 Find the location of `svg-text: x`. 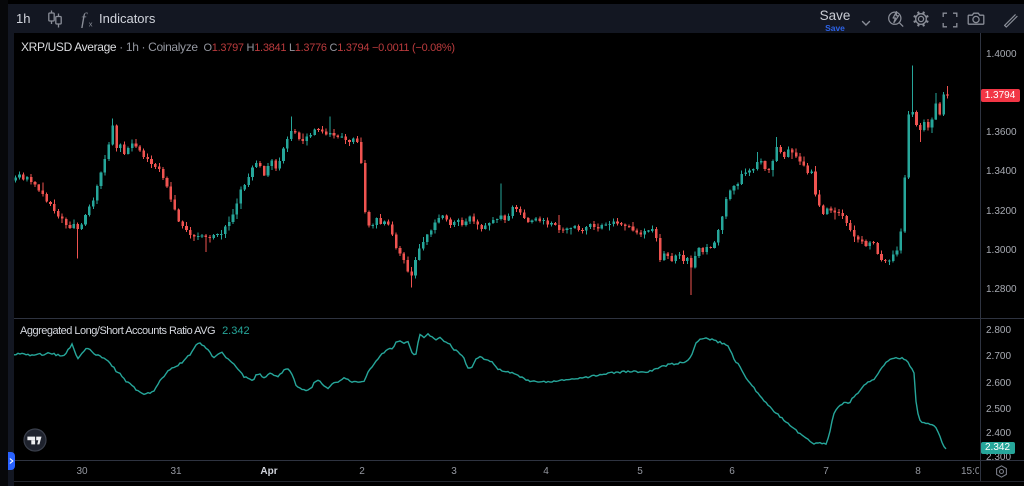

svg-text: x is located at coordinates (90, 23).